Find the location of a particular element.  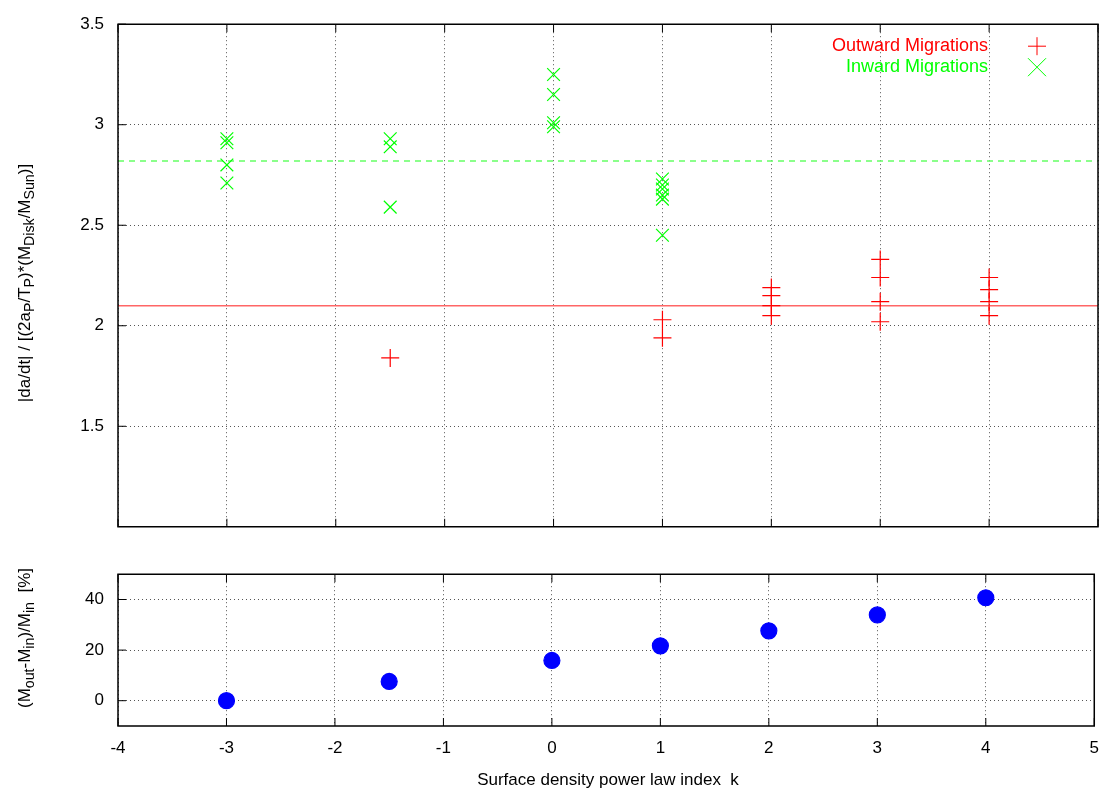

y-tick-label: 0 is located at coordinates (99, 700).